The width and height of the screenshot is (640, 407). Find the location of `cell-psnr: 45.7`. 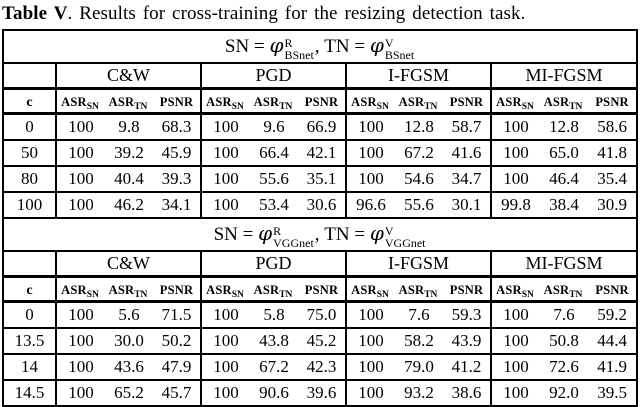

cell-psnr: 45.7 is located at coordinates (176, 392).